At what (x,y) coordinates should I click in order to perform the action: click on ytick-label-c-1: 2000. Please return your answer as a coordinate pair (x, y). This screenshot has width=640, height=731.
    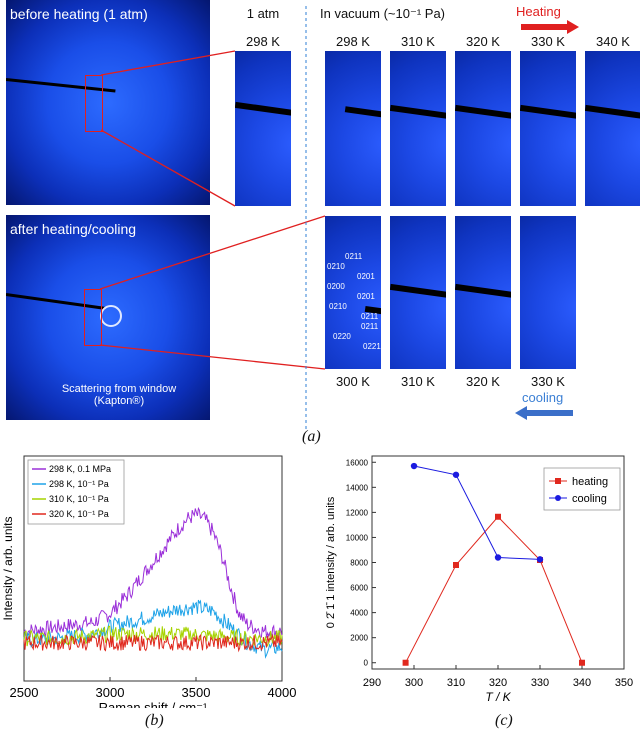
    Looking at the image, I should click on (359, 638).